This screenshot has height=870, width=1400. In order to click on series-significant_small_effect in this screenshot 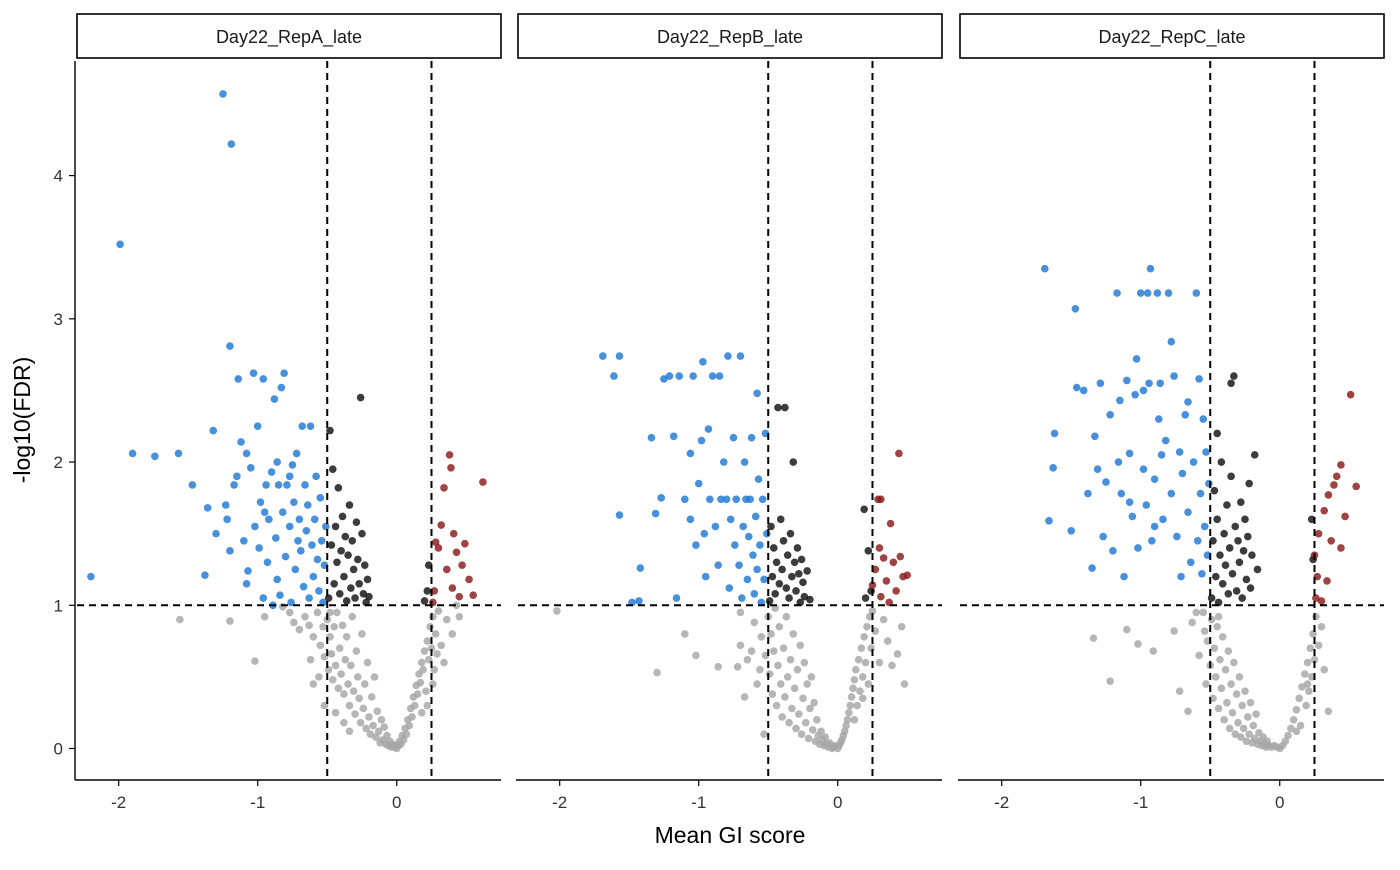, I will do `click(378, 500)`.